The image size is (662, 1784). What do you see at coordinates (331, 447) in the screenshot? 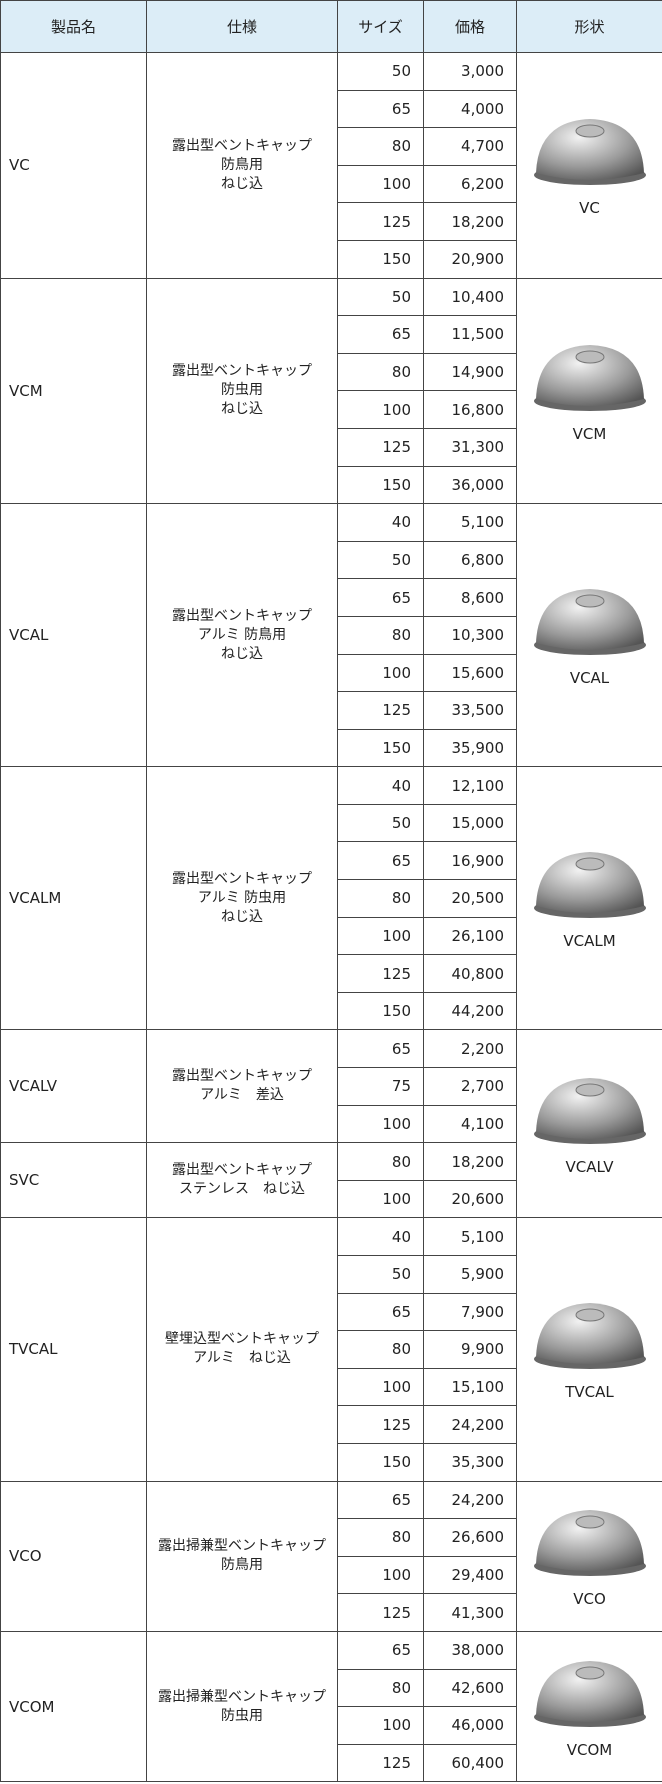
I see `table-row: 125 31,300` at bounding box center [331, 447].